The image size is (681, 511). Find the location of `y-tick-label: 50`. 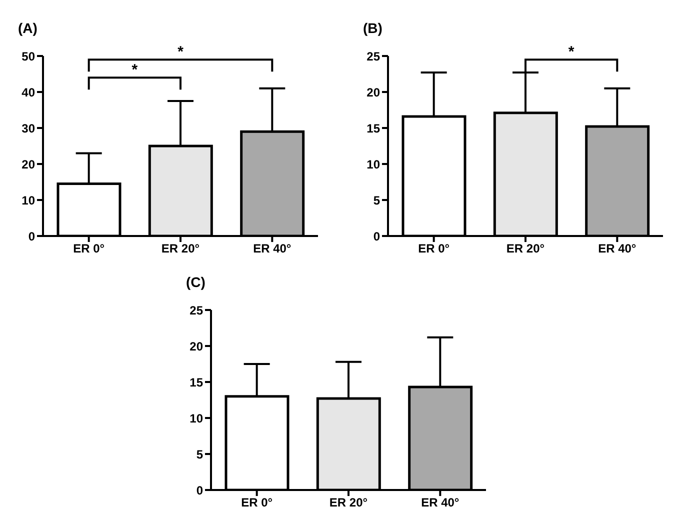

y-tick-label: 50 is located at coordinates (29, 56).